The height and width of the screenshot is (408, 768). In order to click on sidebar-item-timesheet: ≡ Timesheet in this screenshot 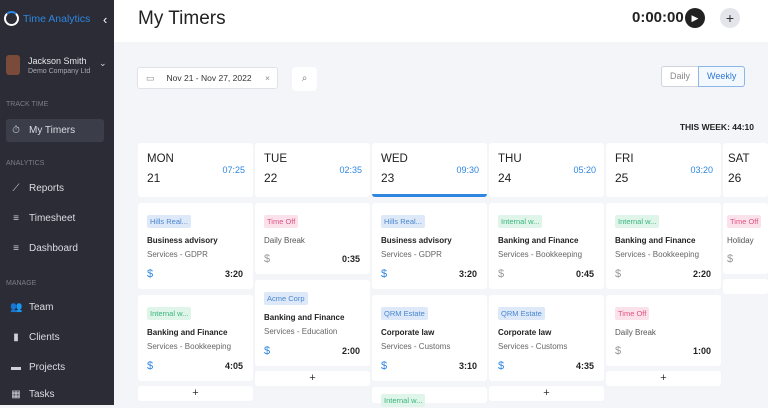, I will do `click(55, 218)`.